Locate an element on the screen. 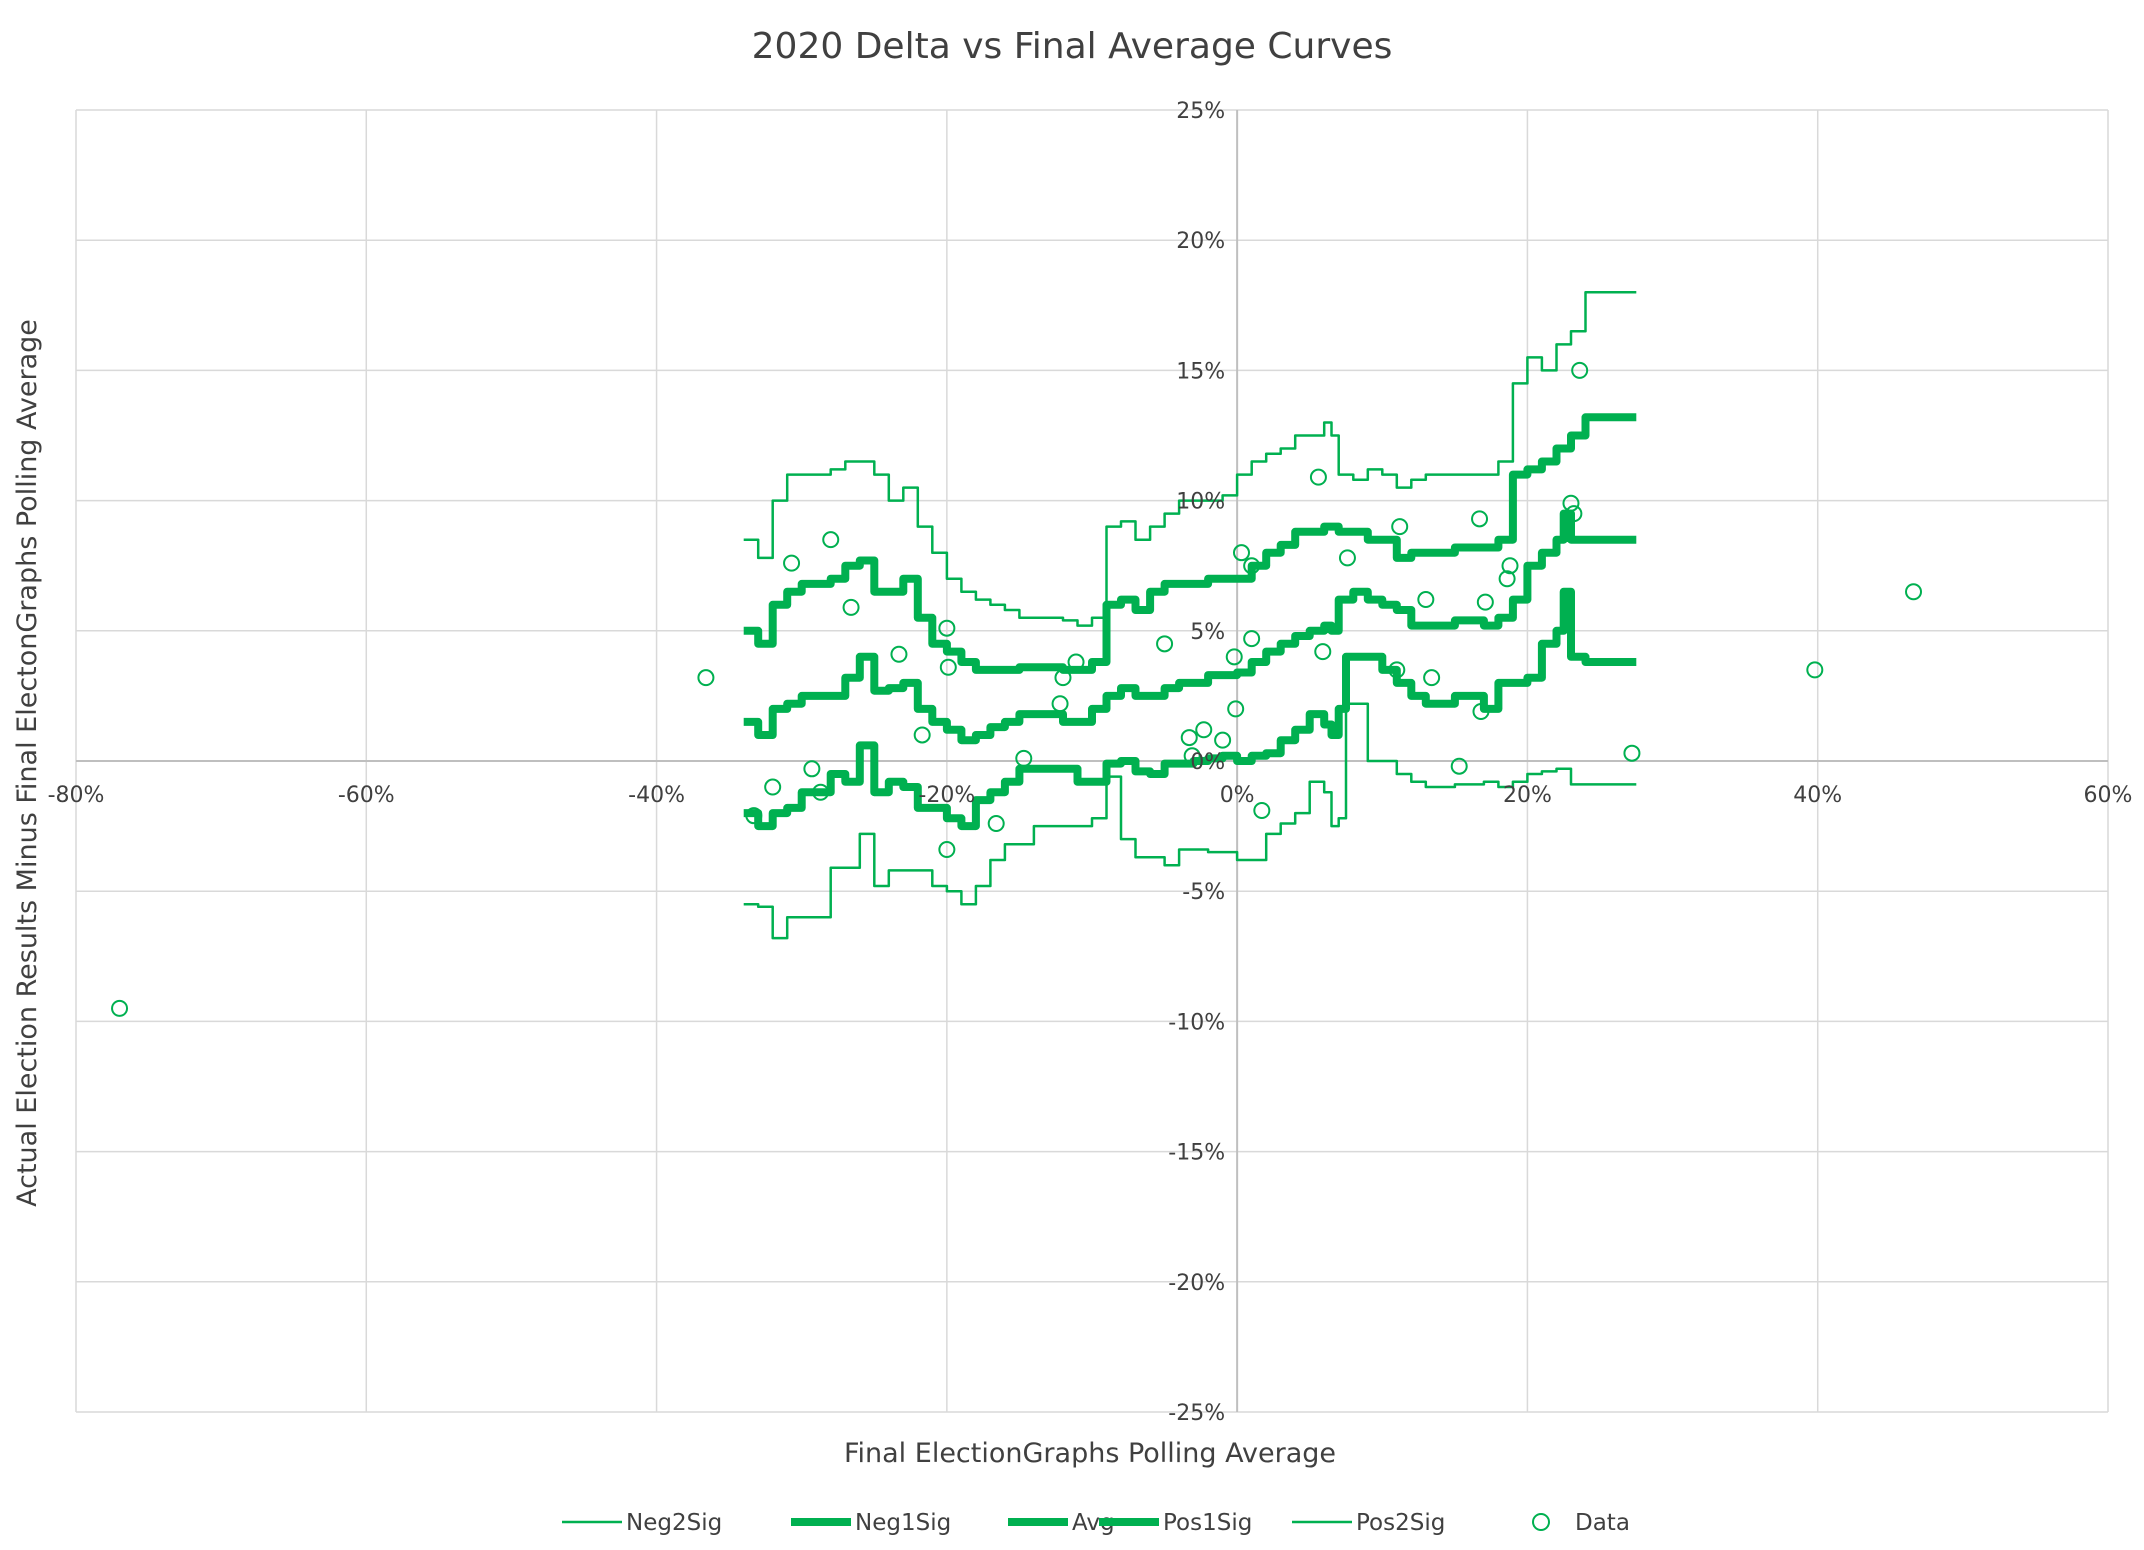 This screenshot has height=1550, width=2144. y-tick-label: 15% is located at coordinates (1200, 371).